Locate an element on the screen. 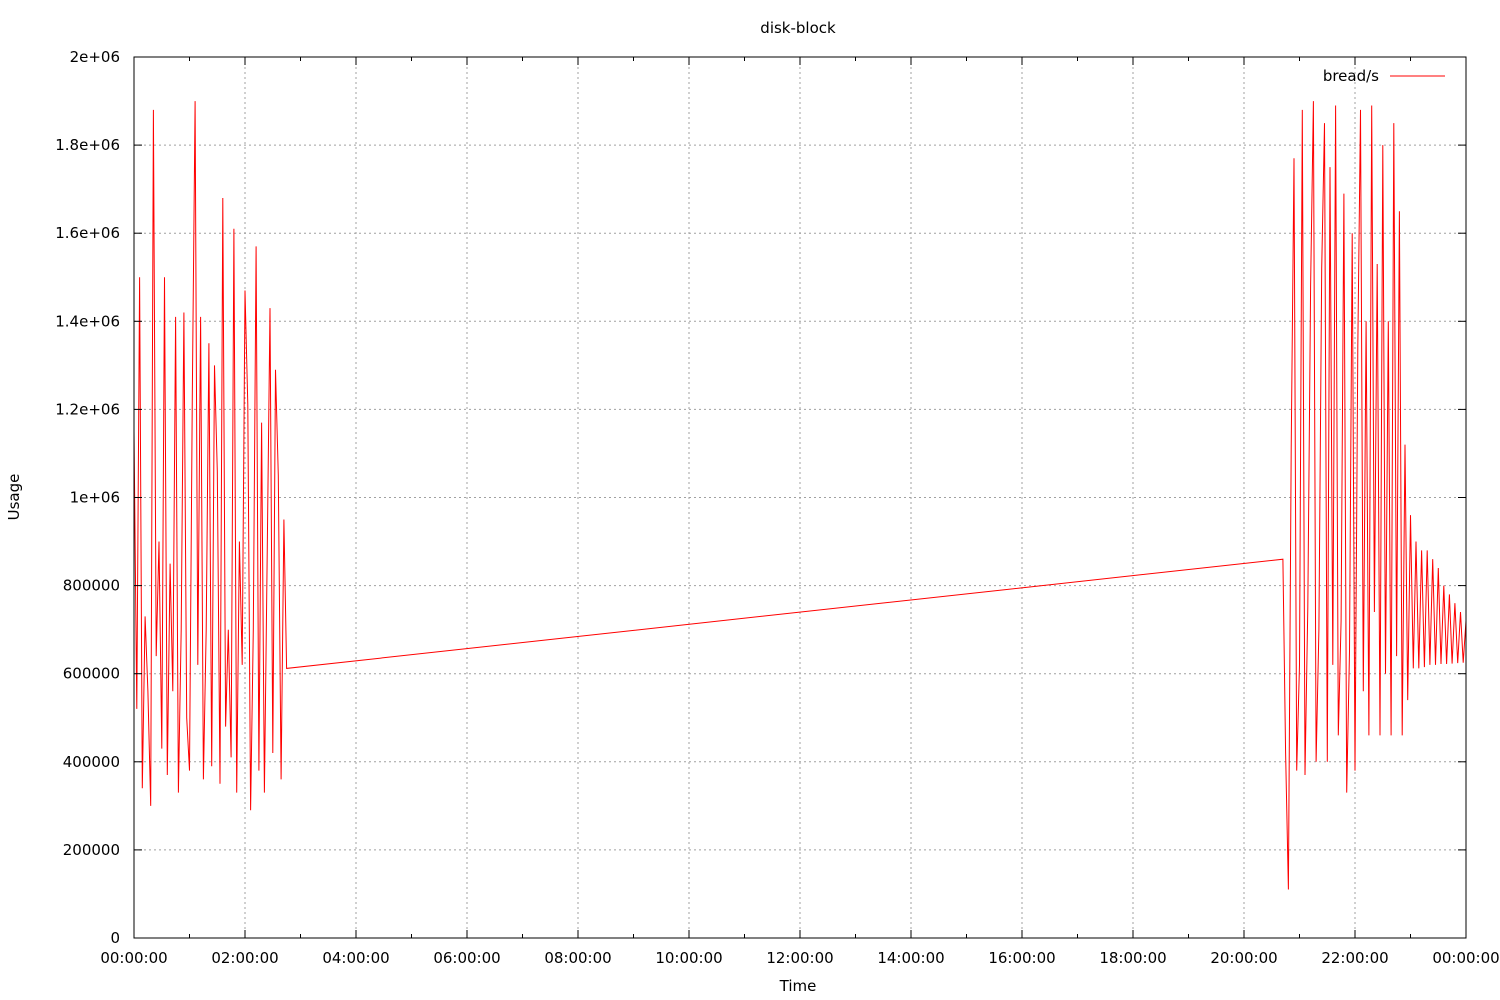 The height and width of the screenshot is (1000, 1500). x-tick-label: 06:00:00 is located at coordinates (466, 958).